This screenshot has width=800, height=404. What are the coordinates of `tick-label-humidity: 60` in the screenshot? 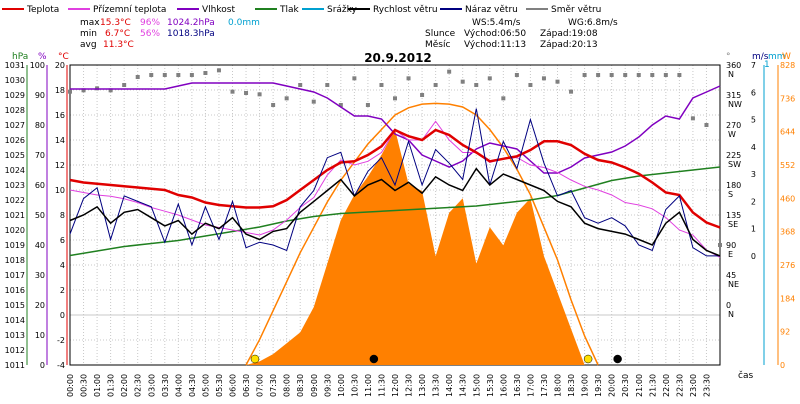 It's located at (40, 185).